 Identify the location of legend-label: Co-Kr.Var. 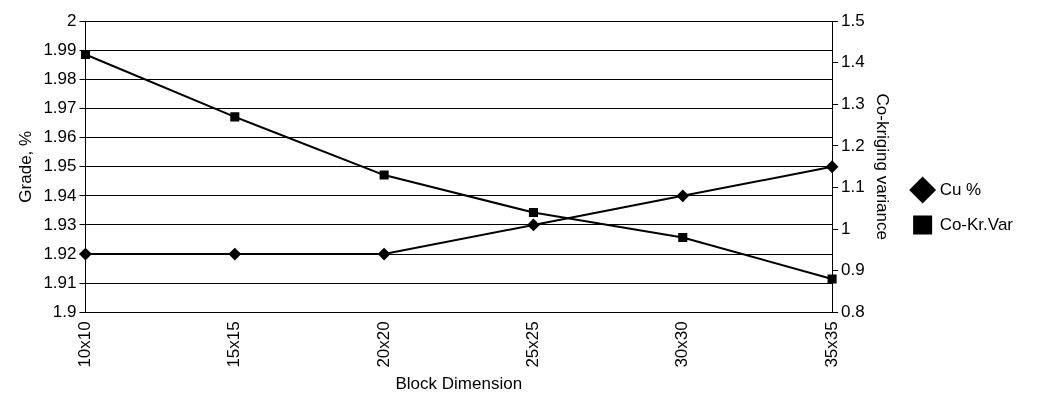
(976, 224).